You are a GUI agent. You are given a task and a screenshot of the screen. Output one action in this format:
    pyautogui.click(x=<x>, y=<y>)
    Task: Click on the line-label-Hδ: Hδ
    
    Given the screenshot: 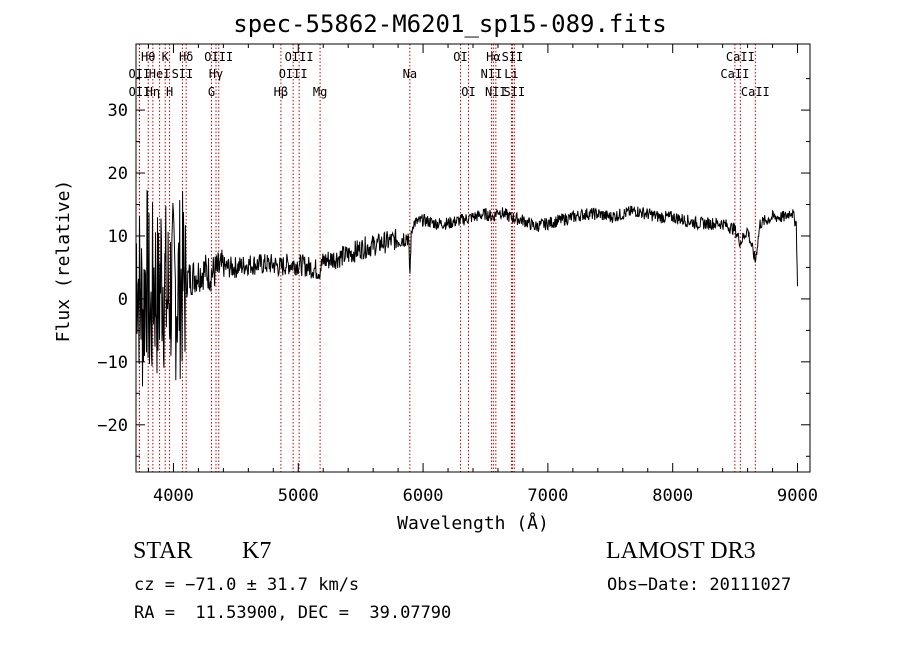 What is the action you would take?
    pyautogui.click(x=186, y=57)
    